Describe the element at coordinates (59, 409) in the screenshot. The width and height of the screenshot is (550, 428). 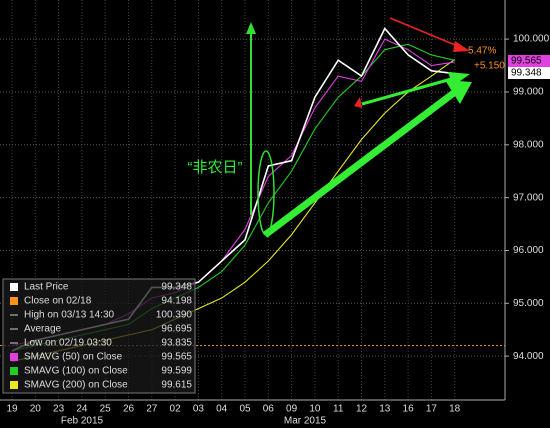
I see `x-tick-label: 23` at that location.